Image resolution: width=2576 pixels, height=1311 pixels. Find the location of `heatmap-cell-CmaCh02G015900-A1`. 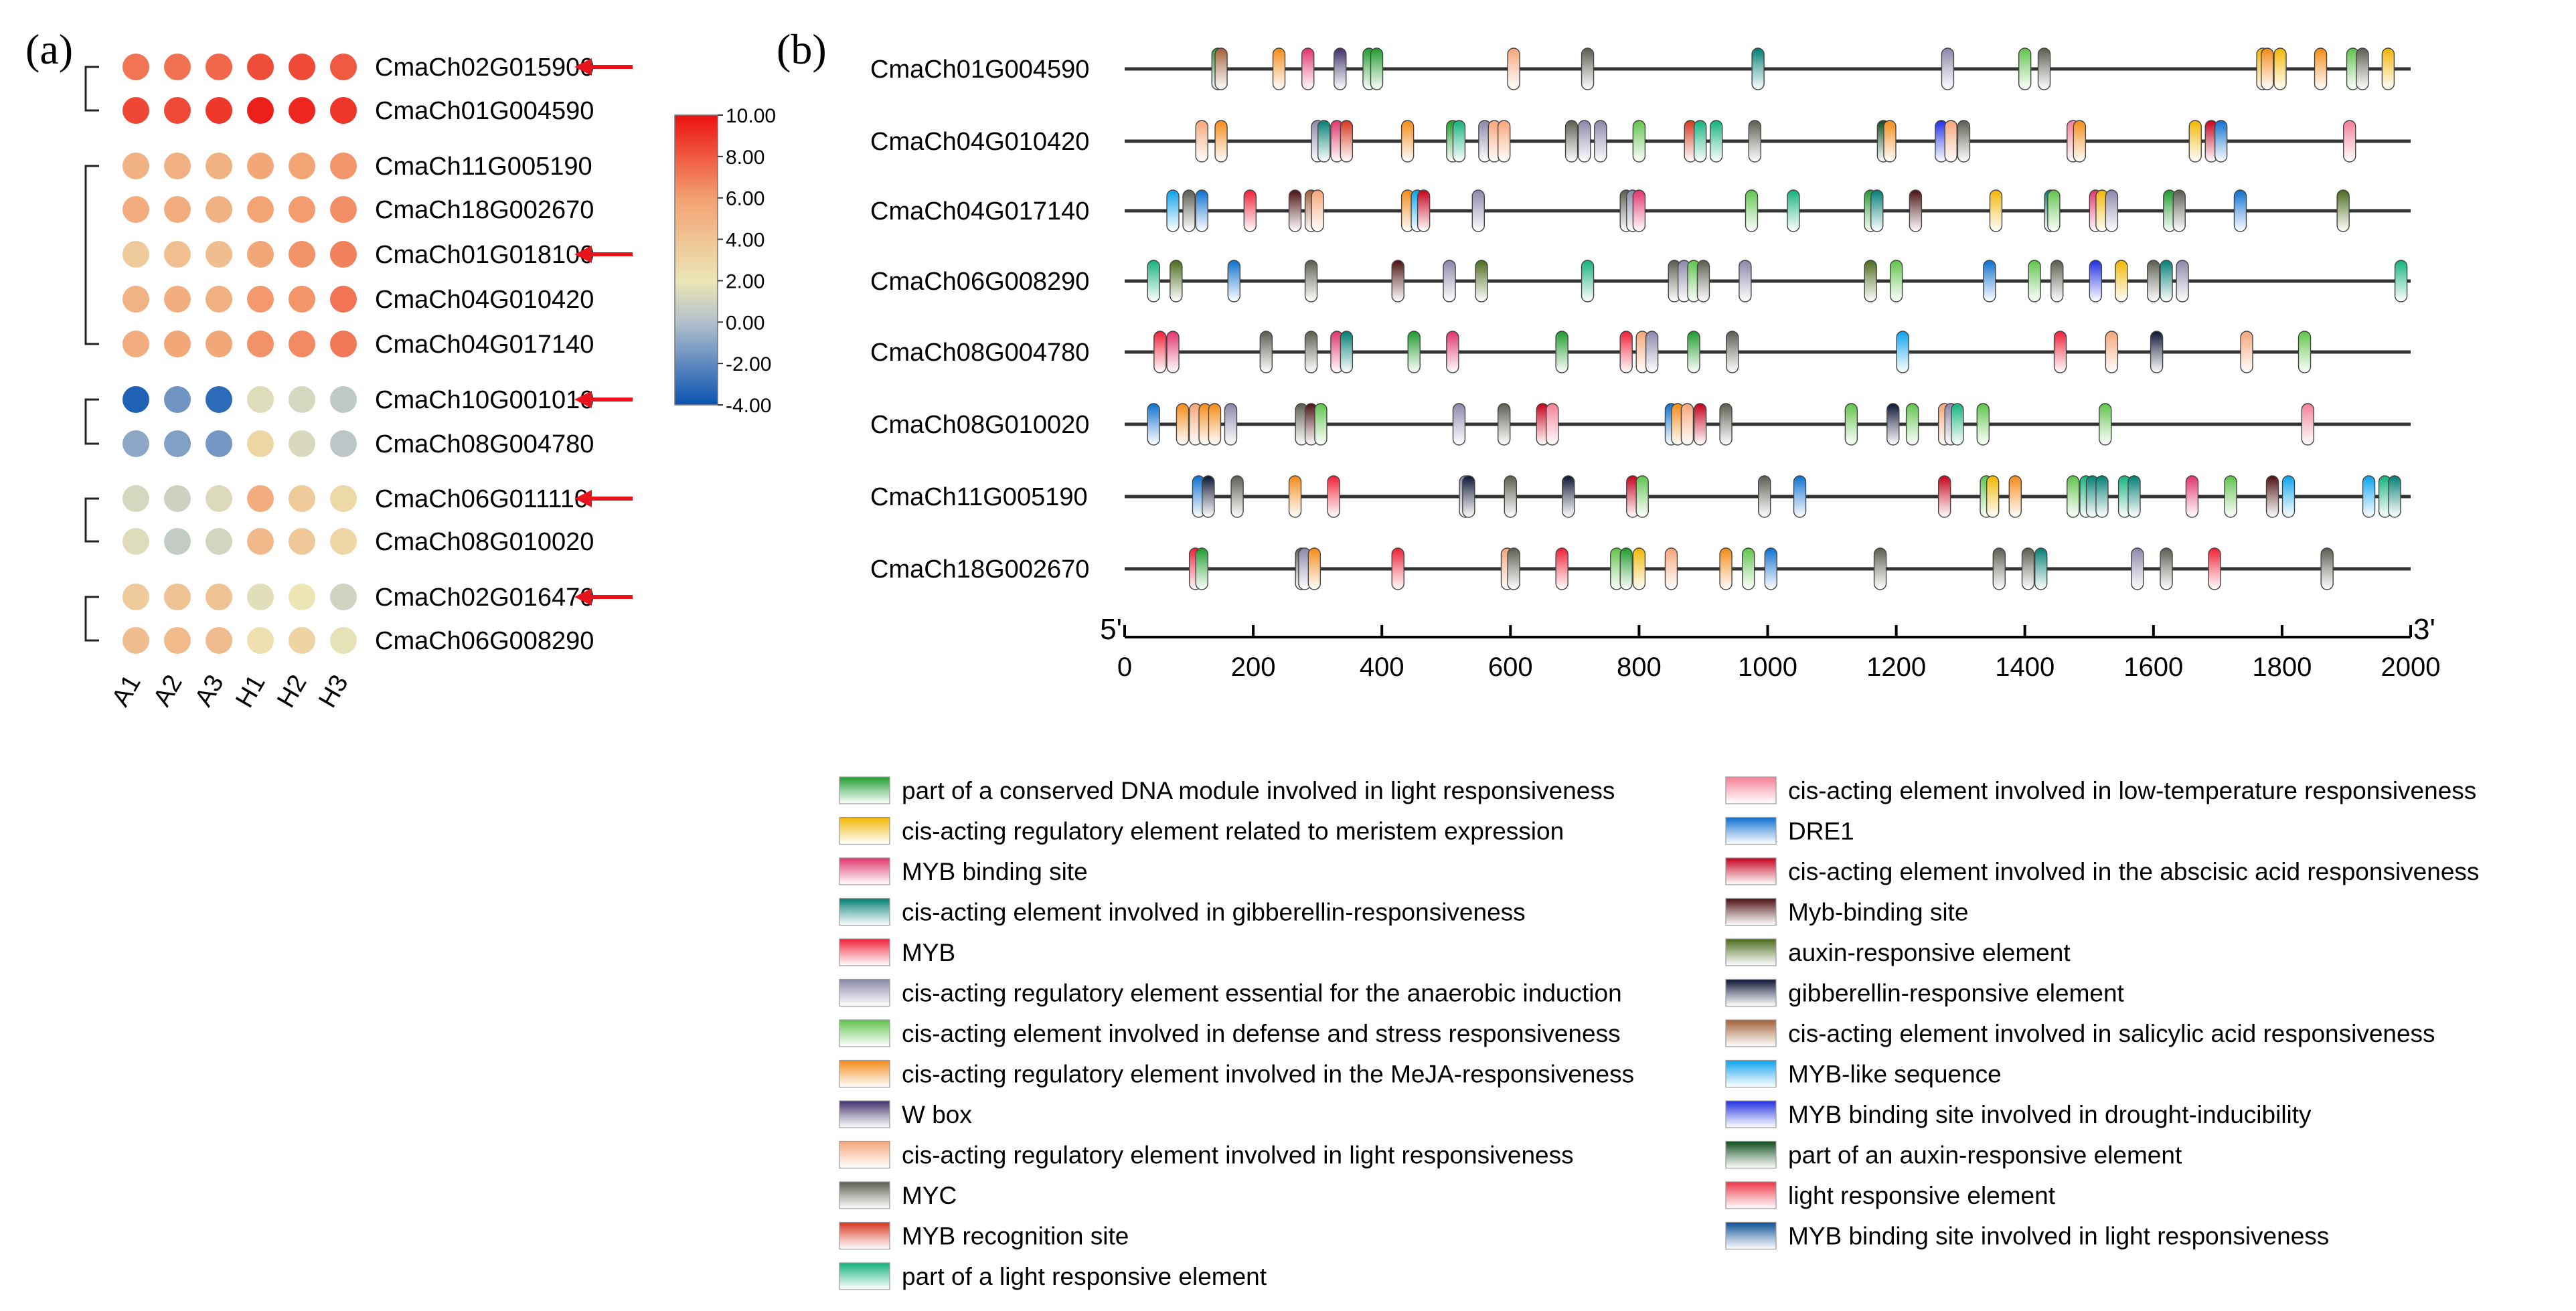

heatmap-cell-CmaCh02G015900-A1 is located at coordinates (136, 67).